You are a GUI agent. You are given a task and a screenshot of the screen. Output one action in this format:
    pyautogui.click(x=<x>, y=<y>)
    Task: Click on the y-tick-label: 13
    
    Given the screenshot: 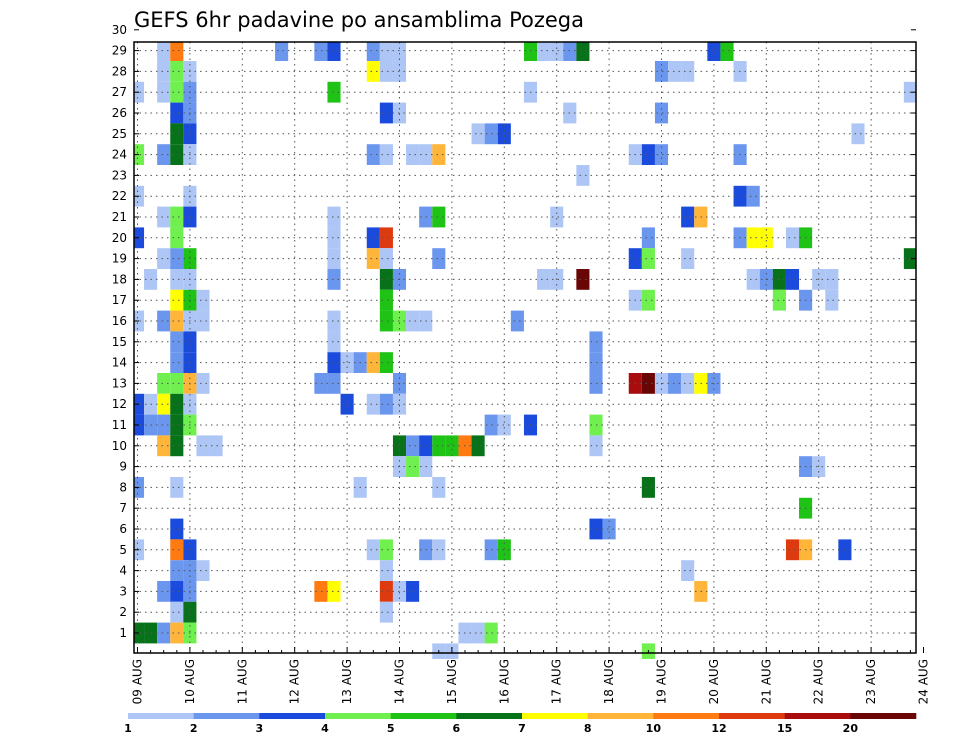 What is the action you would take?
    pyautogui.click(x=119, y=383)
    